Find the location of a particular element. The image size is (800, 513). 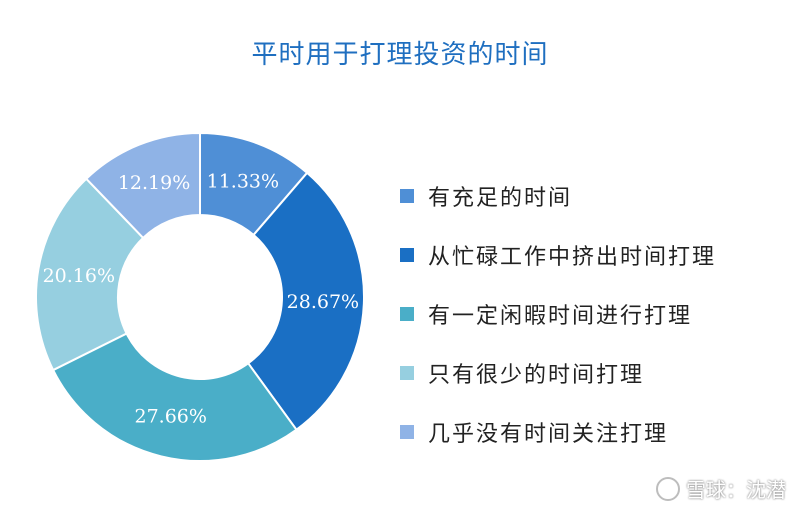

watermark: 雪球：沈潜 is located at coordinates (721, 488).